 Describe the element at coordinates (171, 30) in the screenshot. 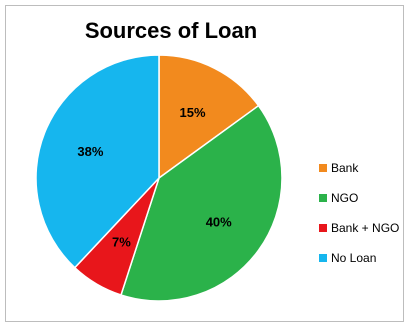

I see `chart-title: Sources of Loan` at that location.